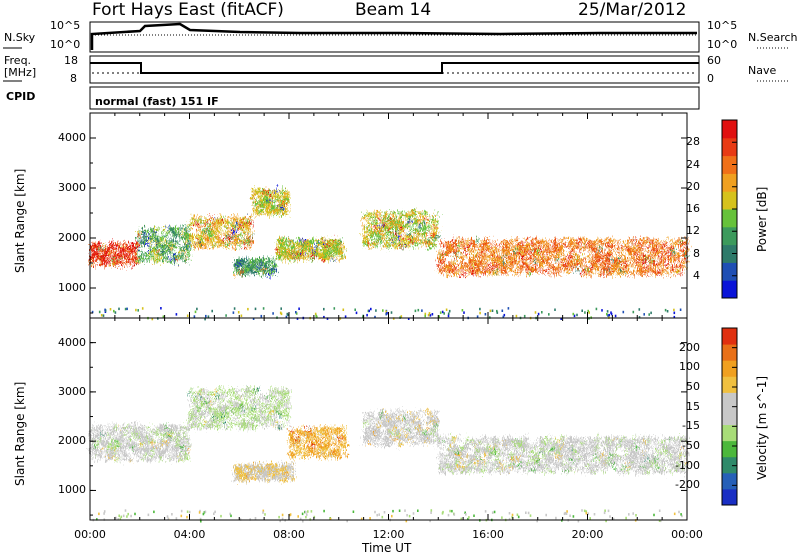  I want to click on colorbar-swatch, so click(729, 200).